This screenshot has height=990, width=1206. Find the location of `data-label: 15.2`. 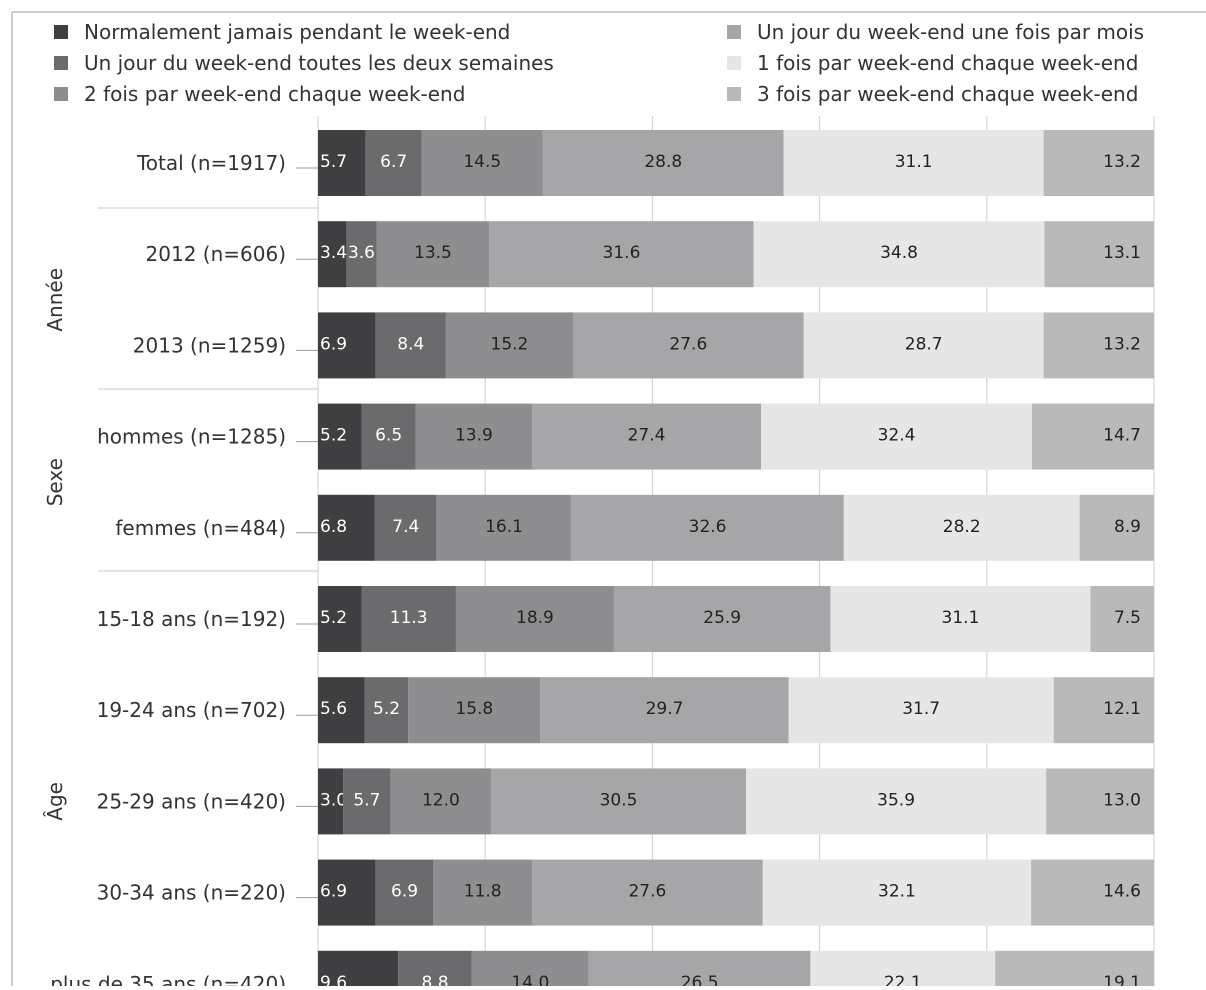

data-label: 15.2 is located at coordinates (510, 344).